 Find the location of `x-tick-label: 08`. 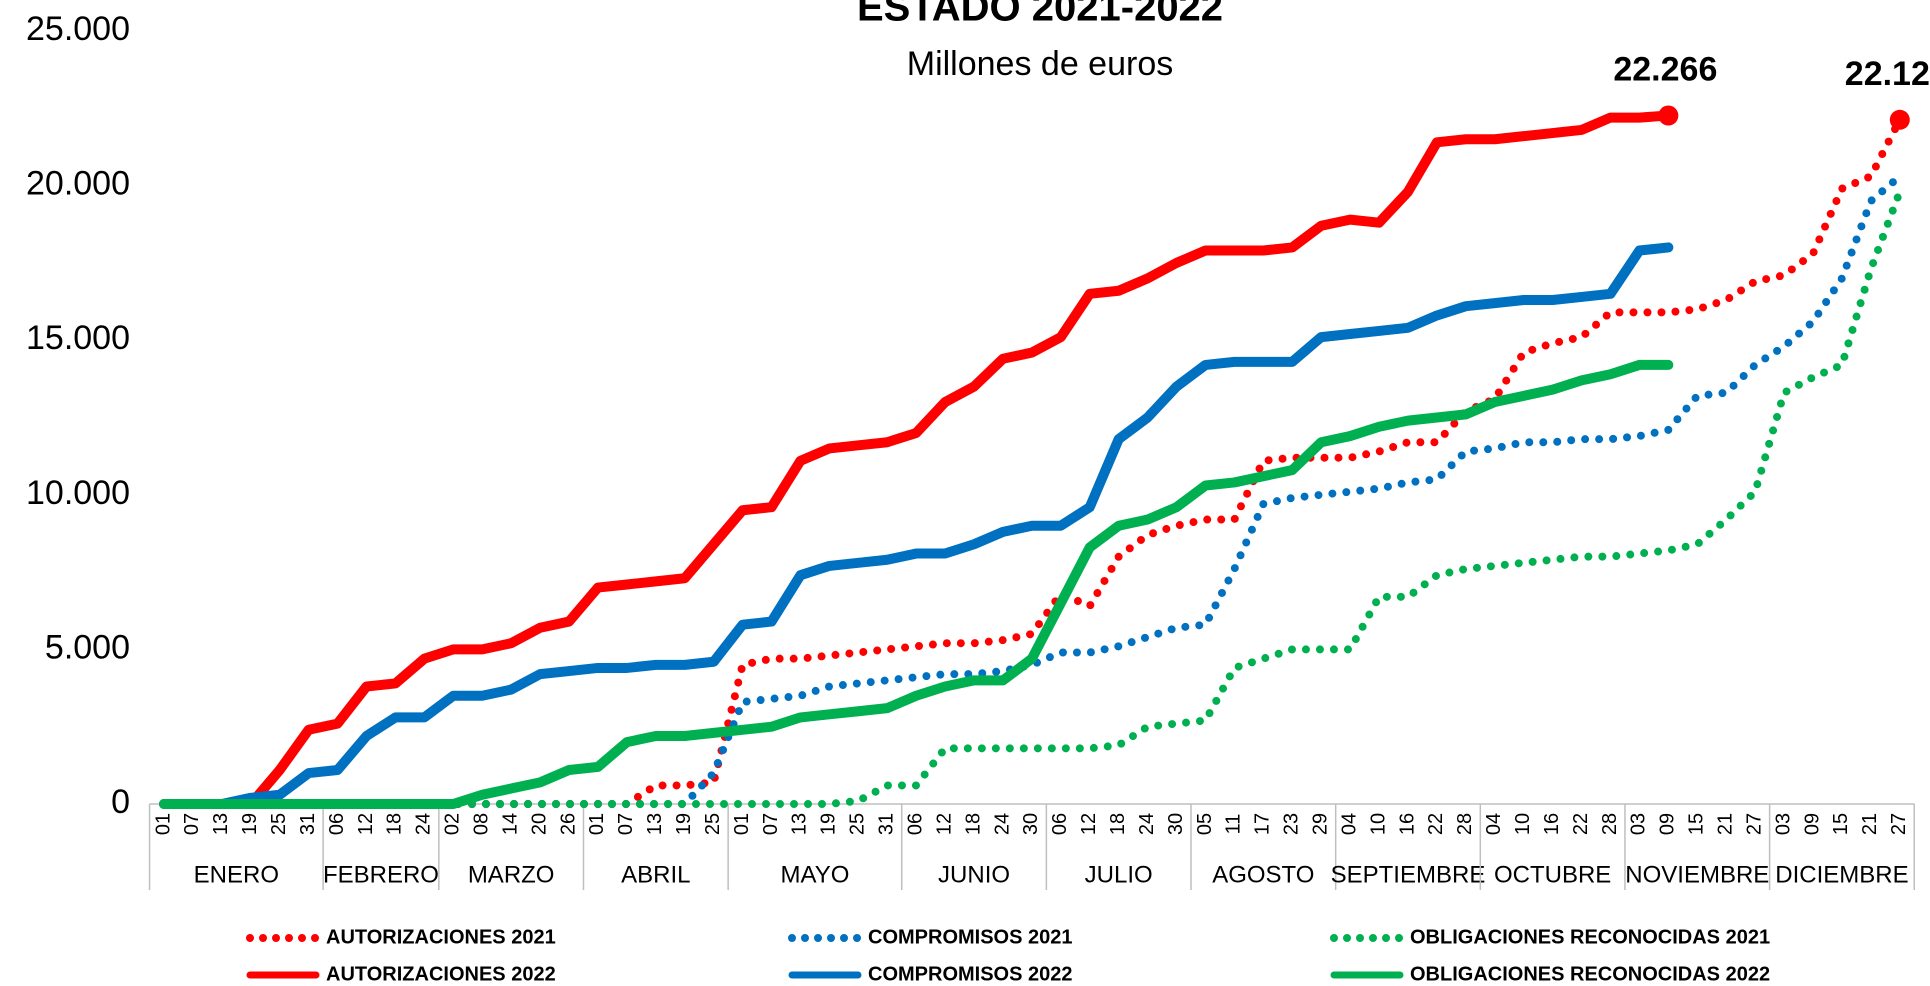

x-tick-label: 08 is located at coordinates (482, 824).